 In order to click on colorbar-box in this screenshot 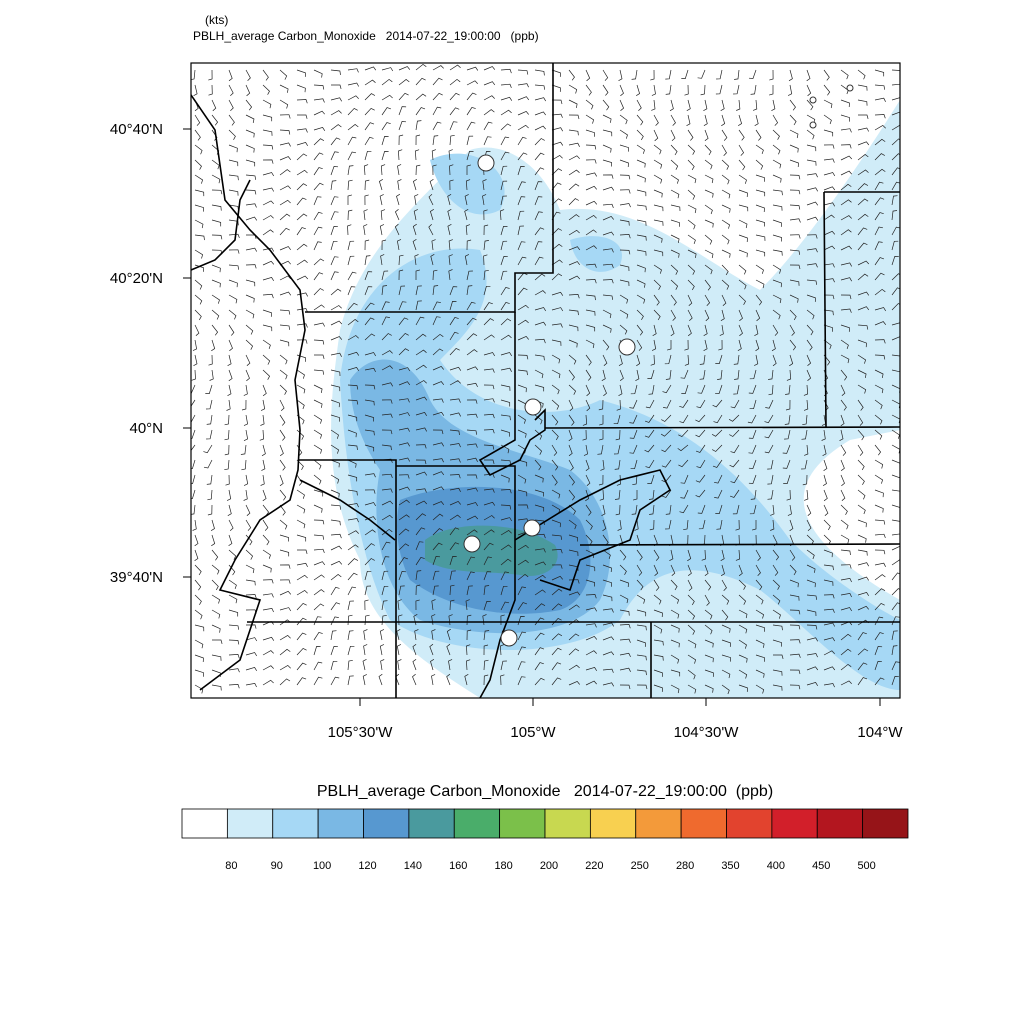, I will do `click(658, 823)`.